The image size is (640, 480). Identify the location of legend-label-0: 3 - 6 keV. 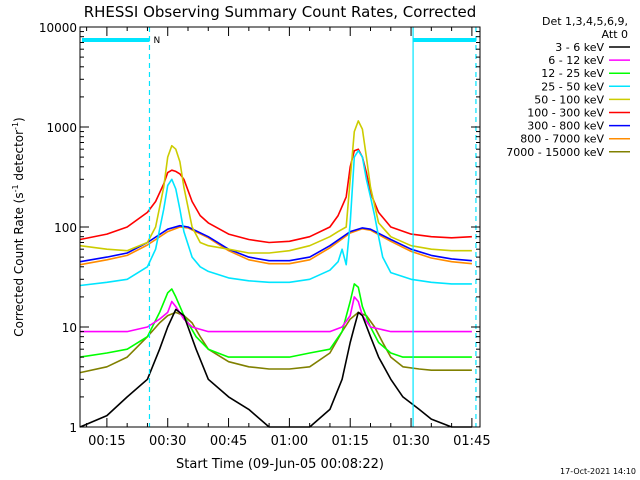
(579, 47).